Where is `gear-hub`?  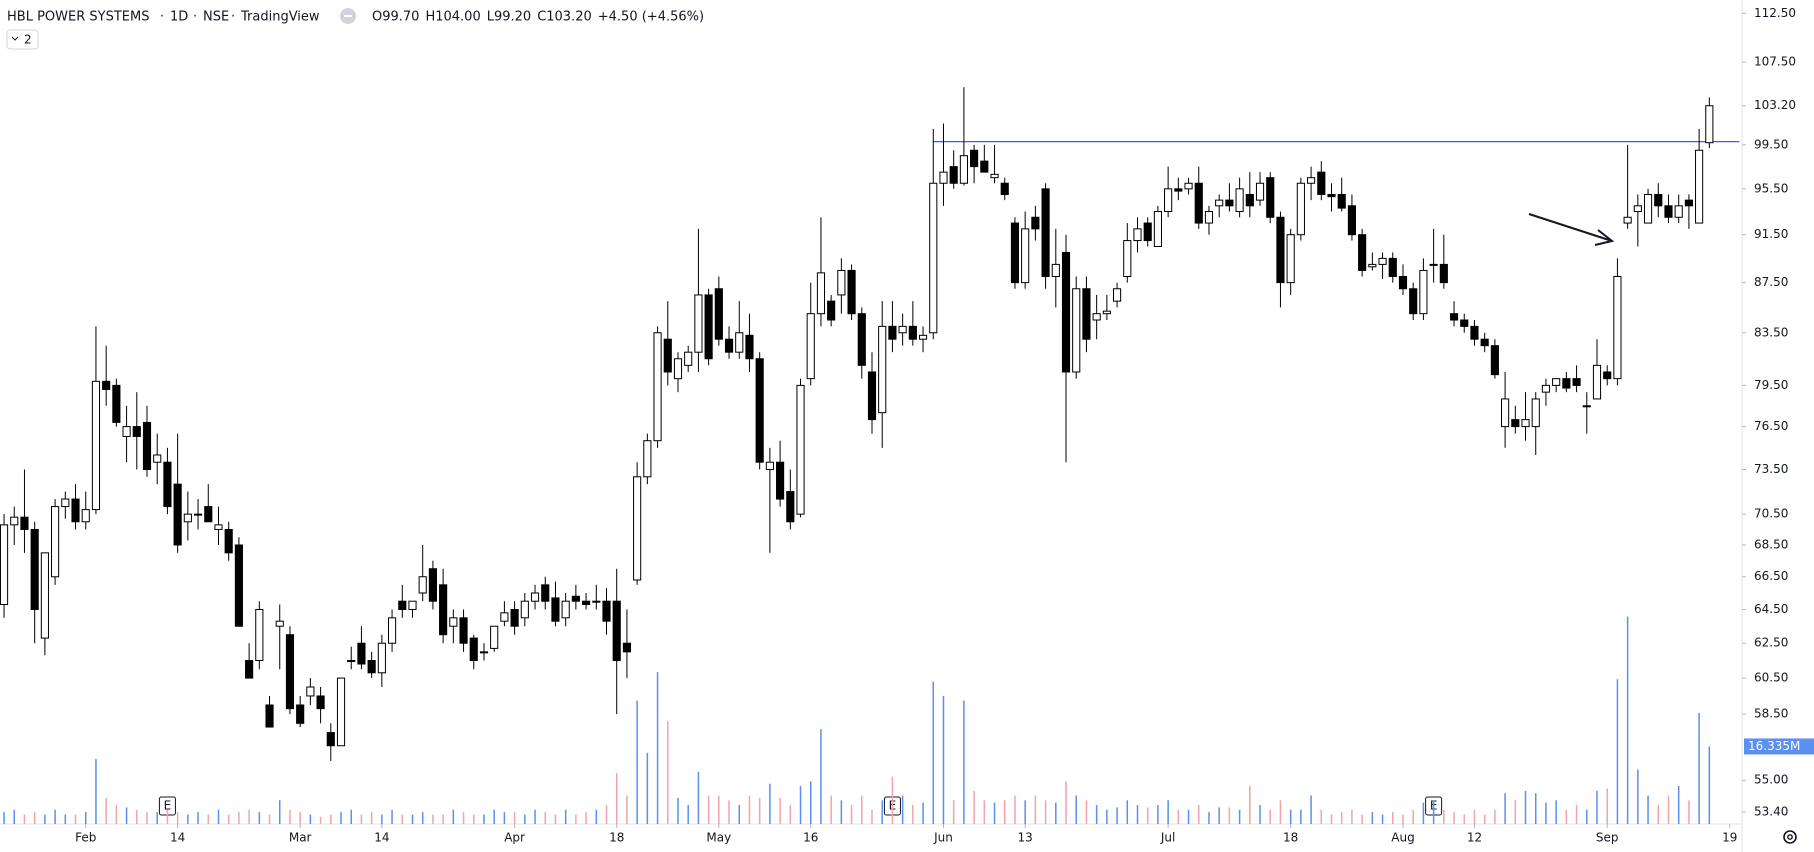 gear-hub is located at coordinates (1790, 837).